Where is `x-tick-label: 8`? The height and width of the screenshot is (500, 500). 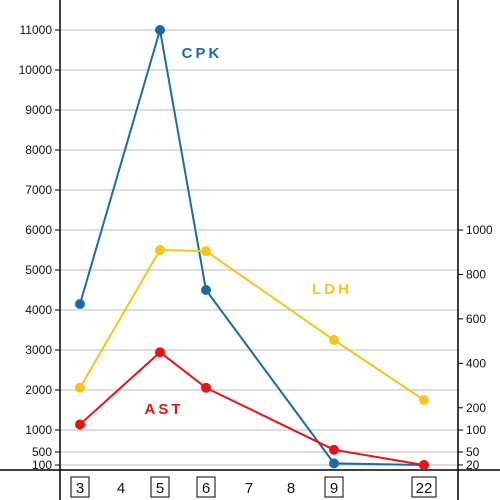 x-tick-label: 8 is located at coordinates (291, 488).